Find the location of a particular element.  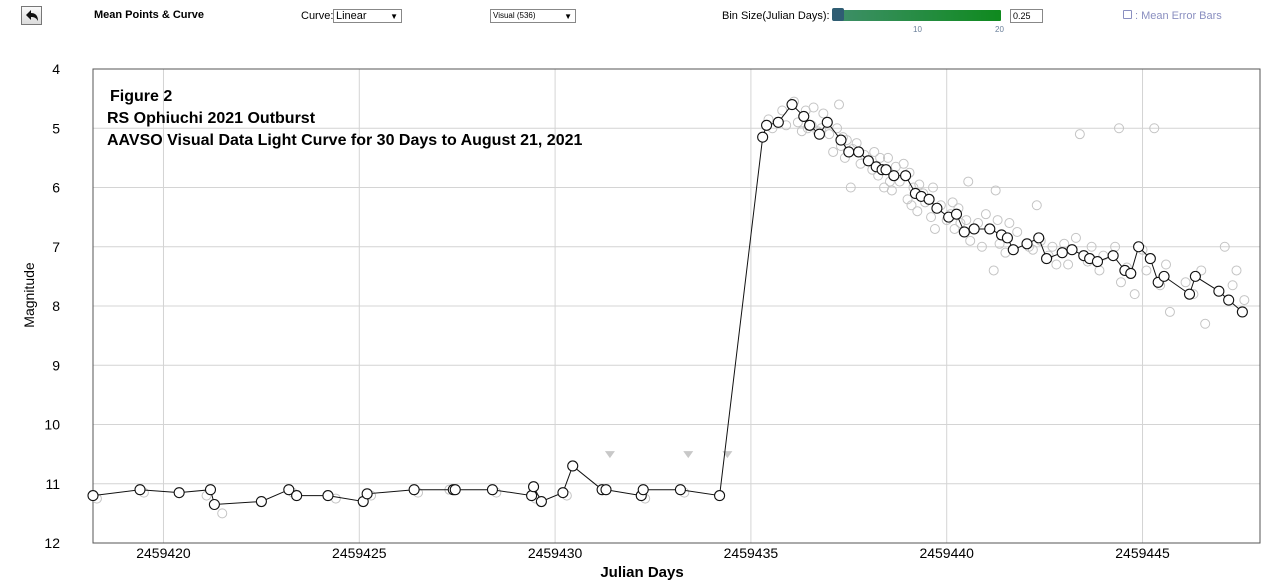

x-tick-label: 2459430 is located at coordinates (555, 553).